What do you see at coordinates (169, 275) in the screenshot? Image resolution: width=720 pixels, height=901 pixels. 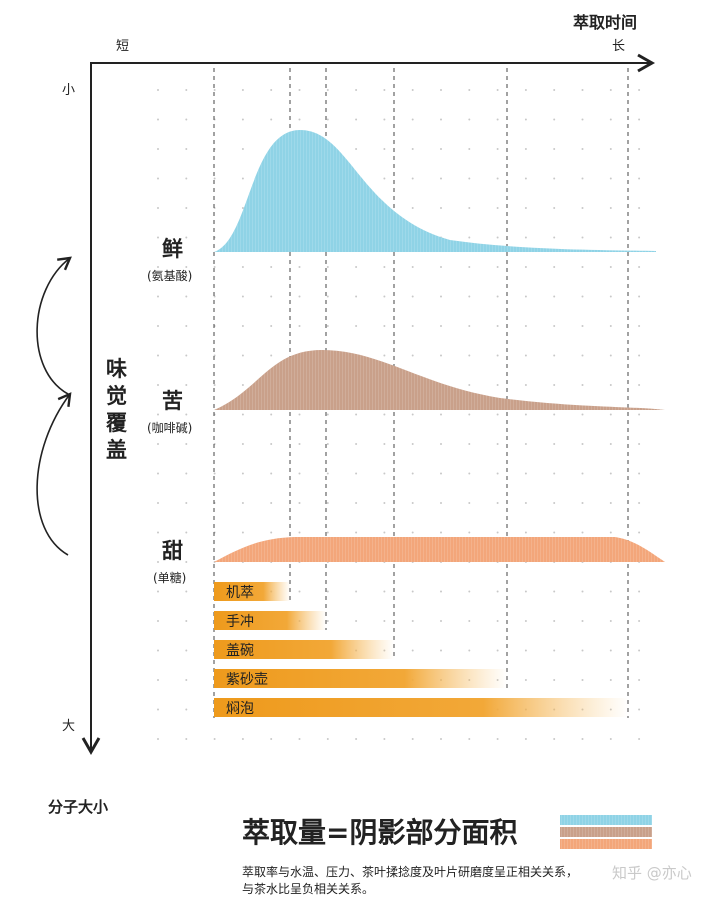 I see `umami-sub: (氨基酸)` at bounding box center [169, 275].